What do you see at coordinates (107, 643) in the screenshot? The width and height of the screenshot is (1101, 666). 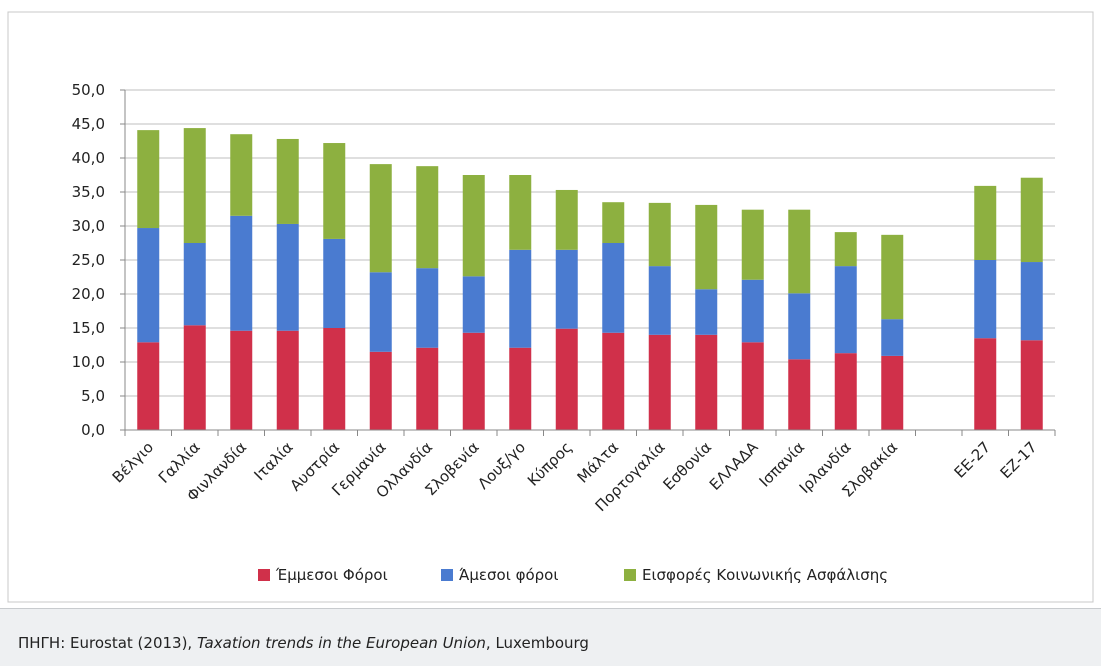 I see `source-prefix: ΠΗΓΗ: Eurostat (2013),` at bounding box center [107, 643].